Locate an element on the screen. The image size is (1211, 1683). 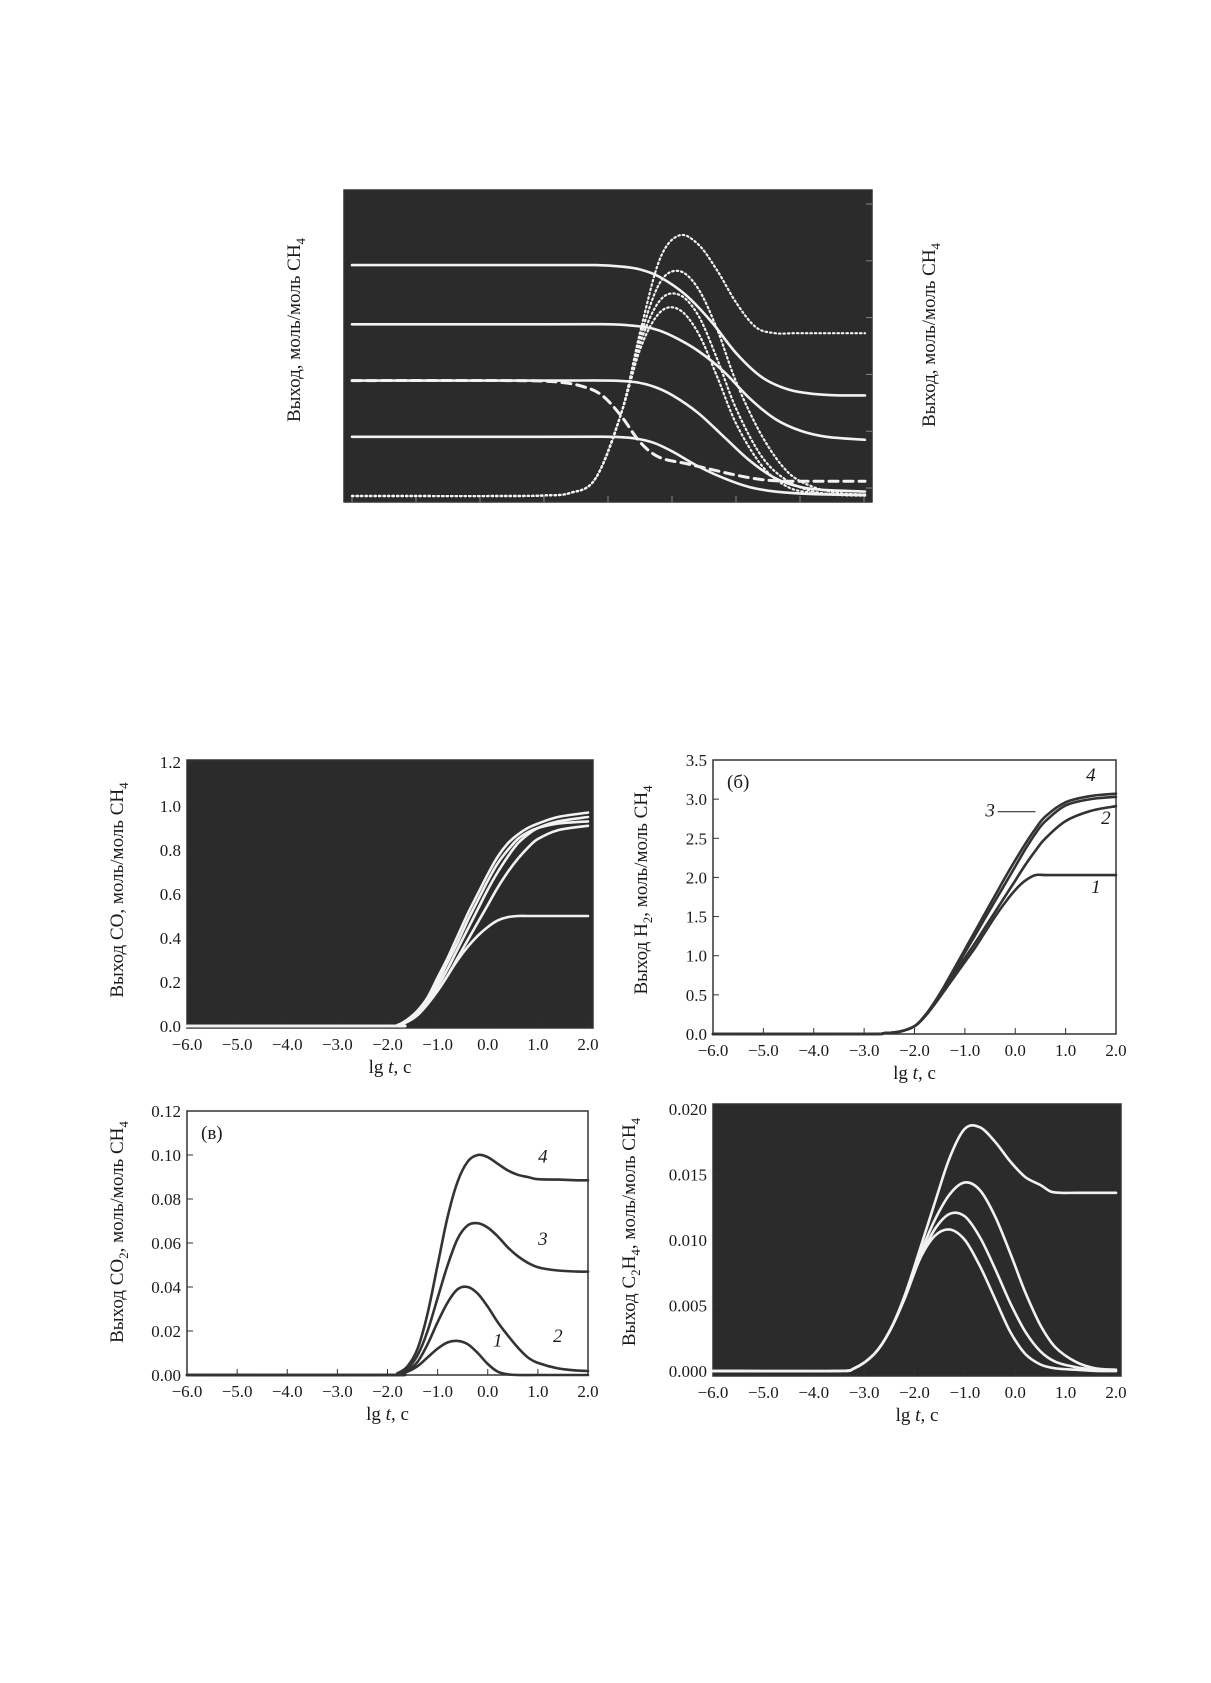
c-curve-label-2: 2 is located at coordinates (558, 1336).